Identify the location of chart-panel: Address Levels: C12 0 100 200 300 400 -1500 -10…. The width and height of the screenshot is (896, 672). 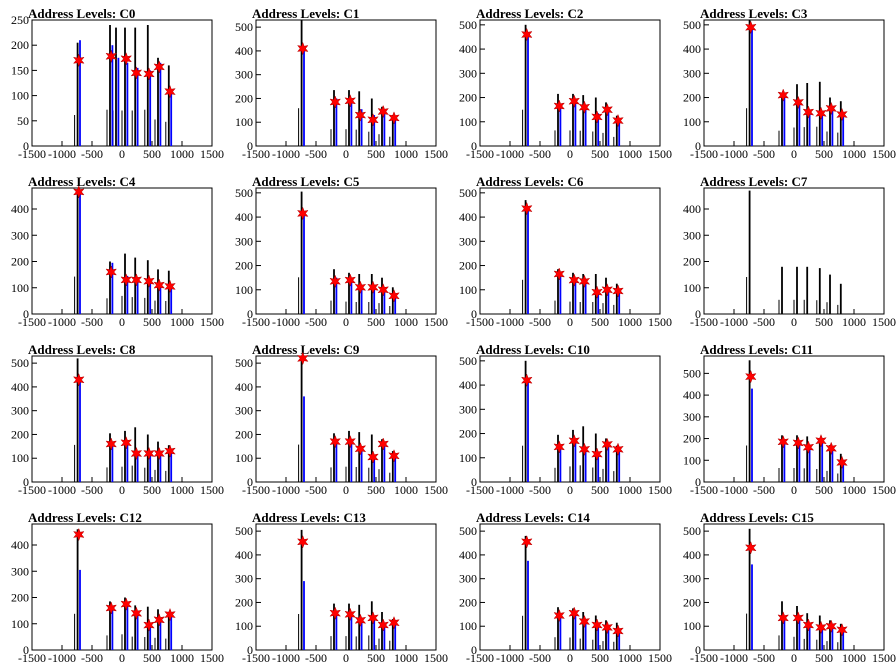
(117, 587).